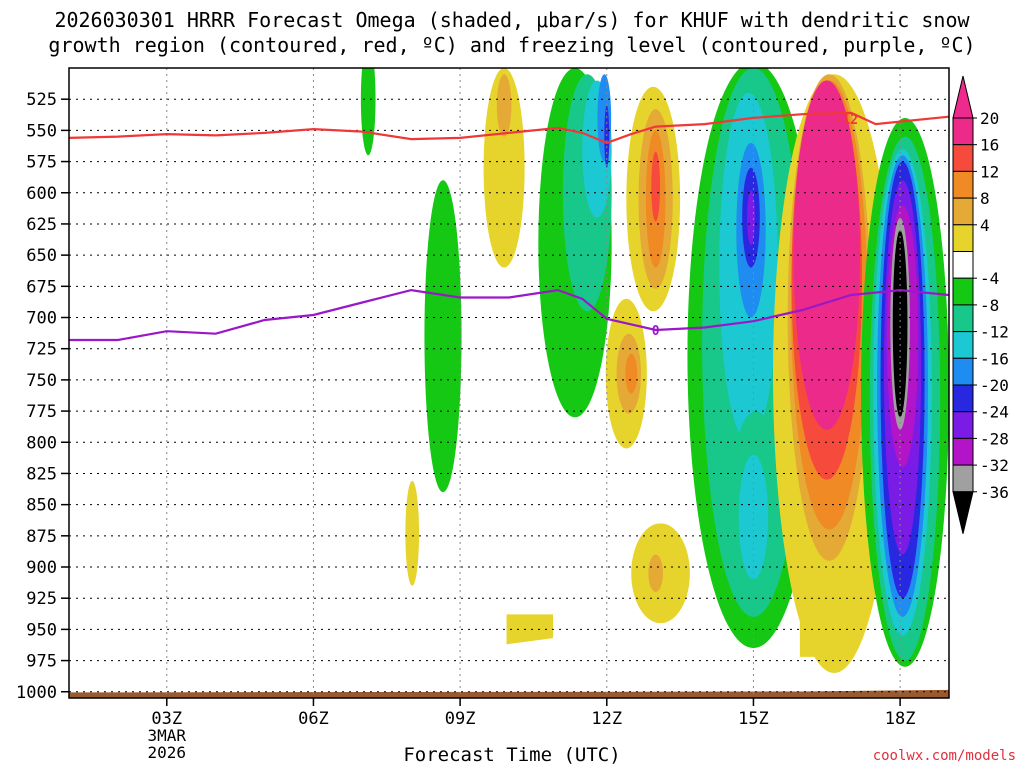 The image size is (1024, 768). Describe the element at coordinates (985, 225) in the screenshot. I see `colorbar-label-4: 4` at that location.